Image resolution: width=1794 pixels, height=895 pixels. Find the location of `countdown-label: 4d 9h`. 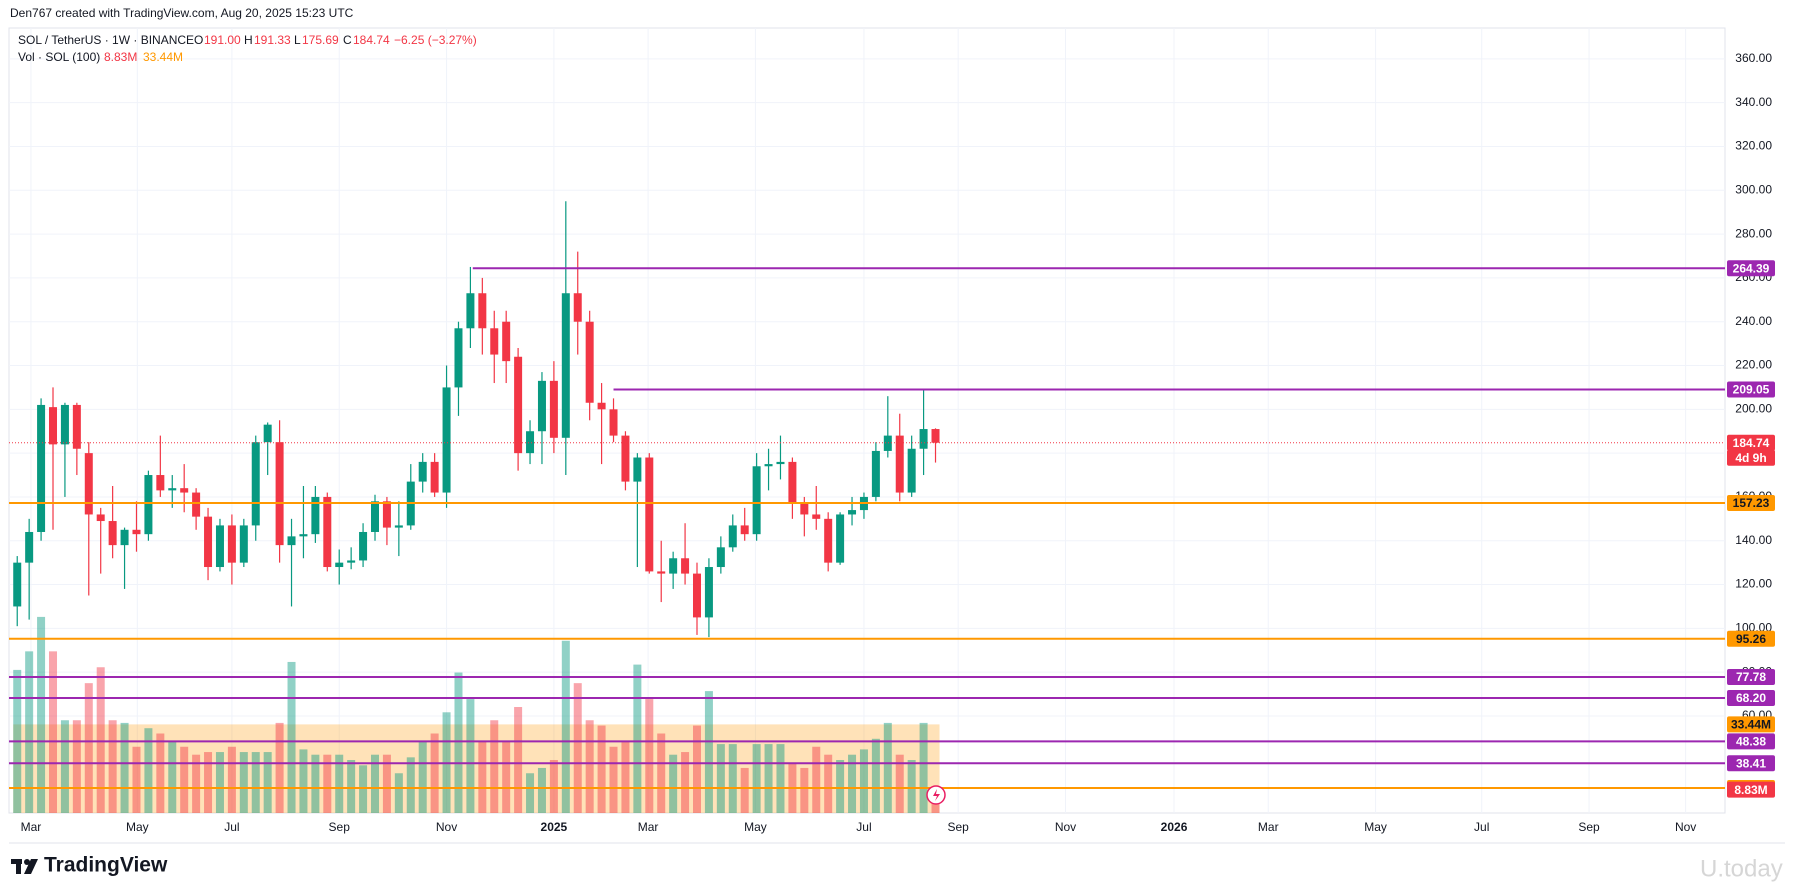

countdown-label: 4d 9h is located at coordinates (1750, 458).